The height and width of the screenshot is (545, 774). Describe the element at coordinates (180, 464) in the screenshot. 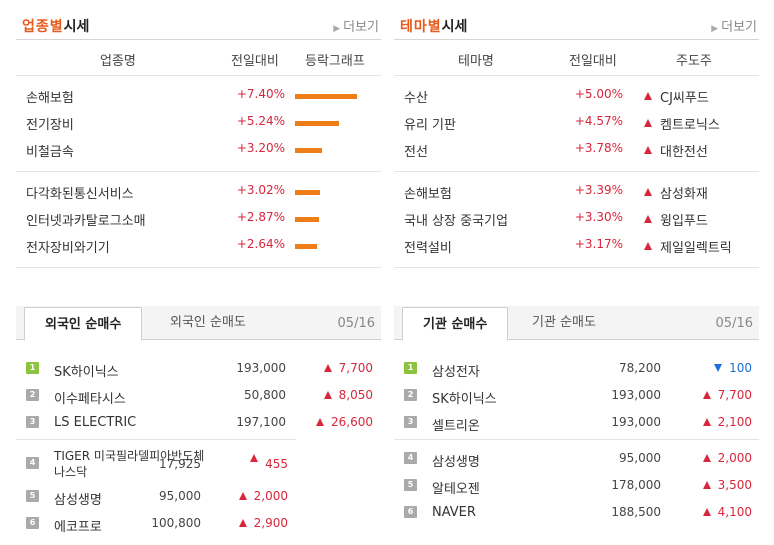

I see `stock-price: 17,925` at that location.